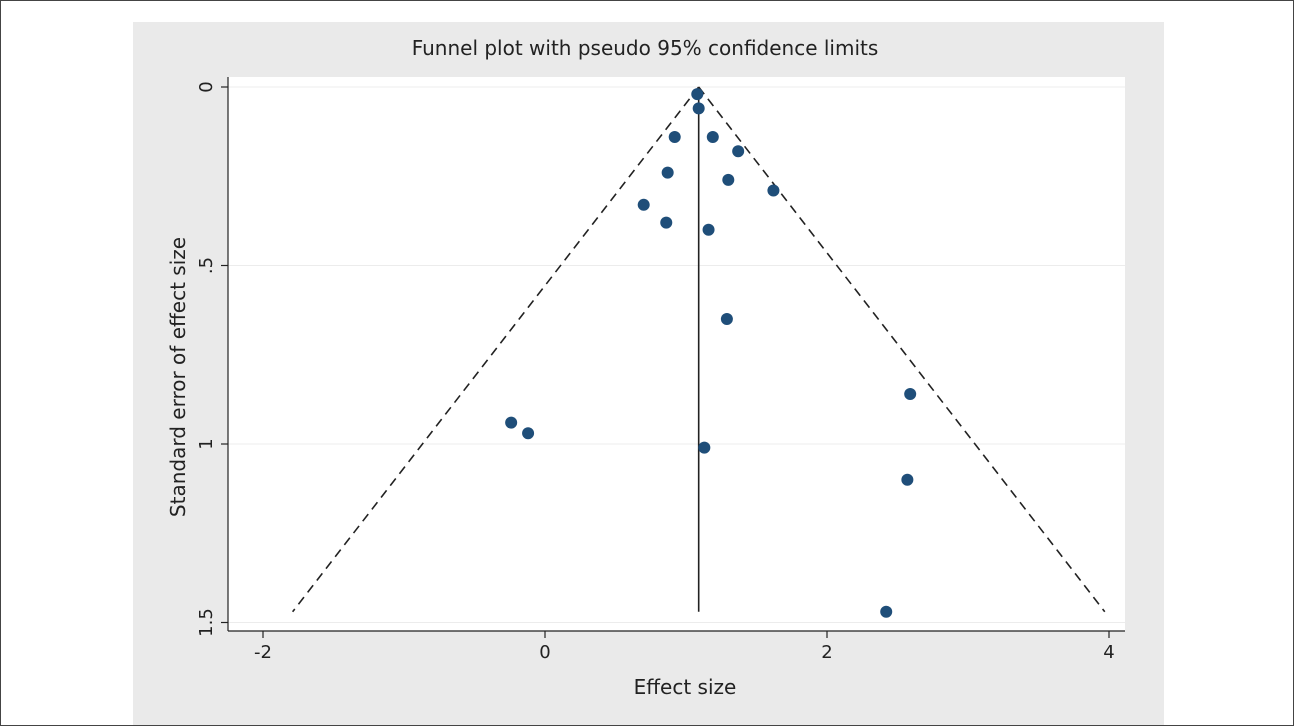  What do you see at coordinates (263, 652) in the screenshot?
I see `x-tick-label-0: -2` at bounding box center [263, 652].